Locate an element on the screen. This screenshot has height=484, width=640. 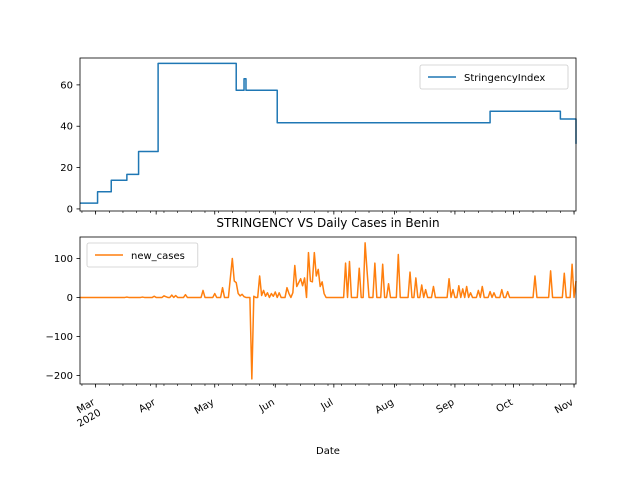
legend: new_cases is located at coordinates (142, 255).